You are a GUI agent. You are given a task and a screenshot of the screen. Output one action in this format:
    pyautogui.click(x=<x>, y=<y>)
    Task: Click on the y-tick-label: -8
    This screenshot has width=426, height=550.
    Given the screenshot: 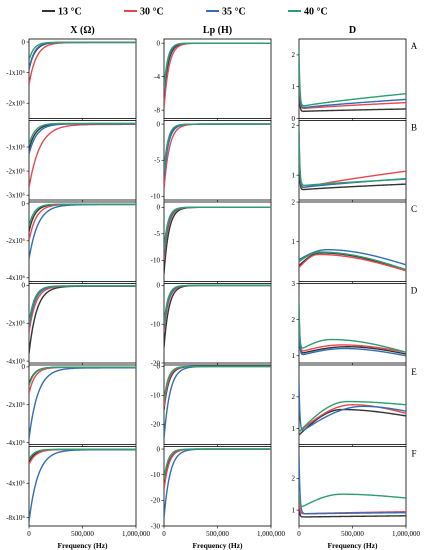 What is the action you would take?
    pyautogui.click(x=157, y=110)
    